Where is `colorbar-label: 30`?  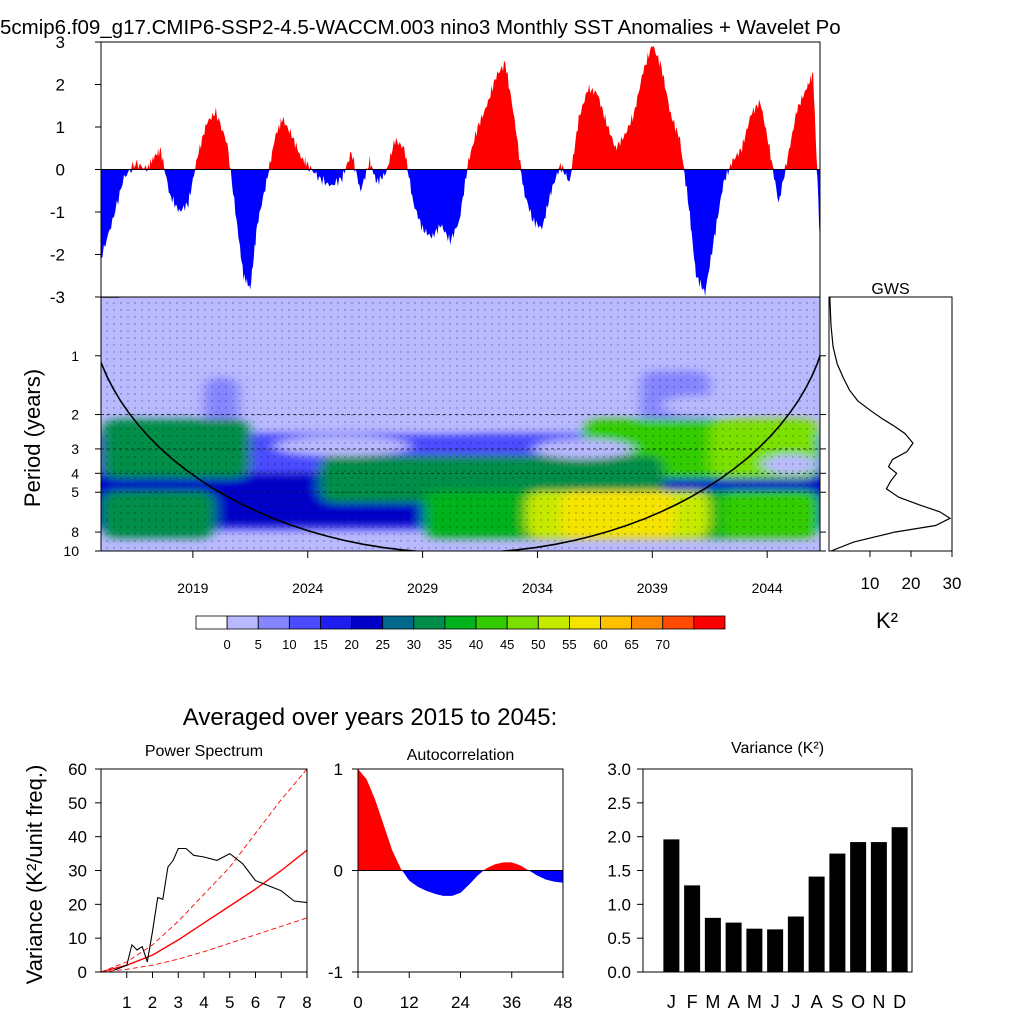
colorbar-label: 30 is located at coordinates (414, 644).